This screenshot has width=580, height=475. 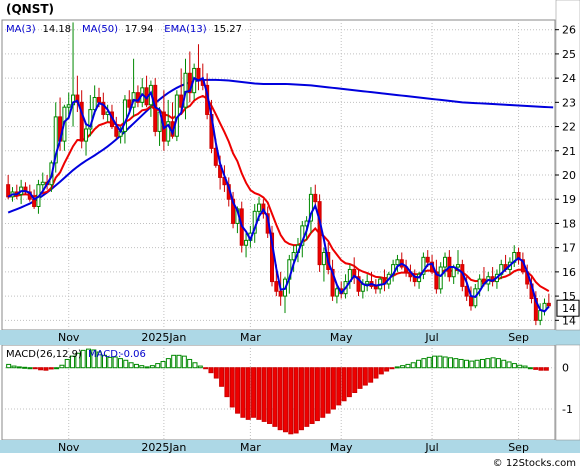 What do you see at coordinates (569, 151) in the screenshot?
I see `price-y-tick-label: 21` at bounding box center [569, 151].